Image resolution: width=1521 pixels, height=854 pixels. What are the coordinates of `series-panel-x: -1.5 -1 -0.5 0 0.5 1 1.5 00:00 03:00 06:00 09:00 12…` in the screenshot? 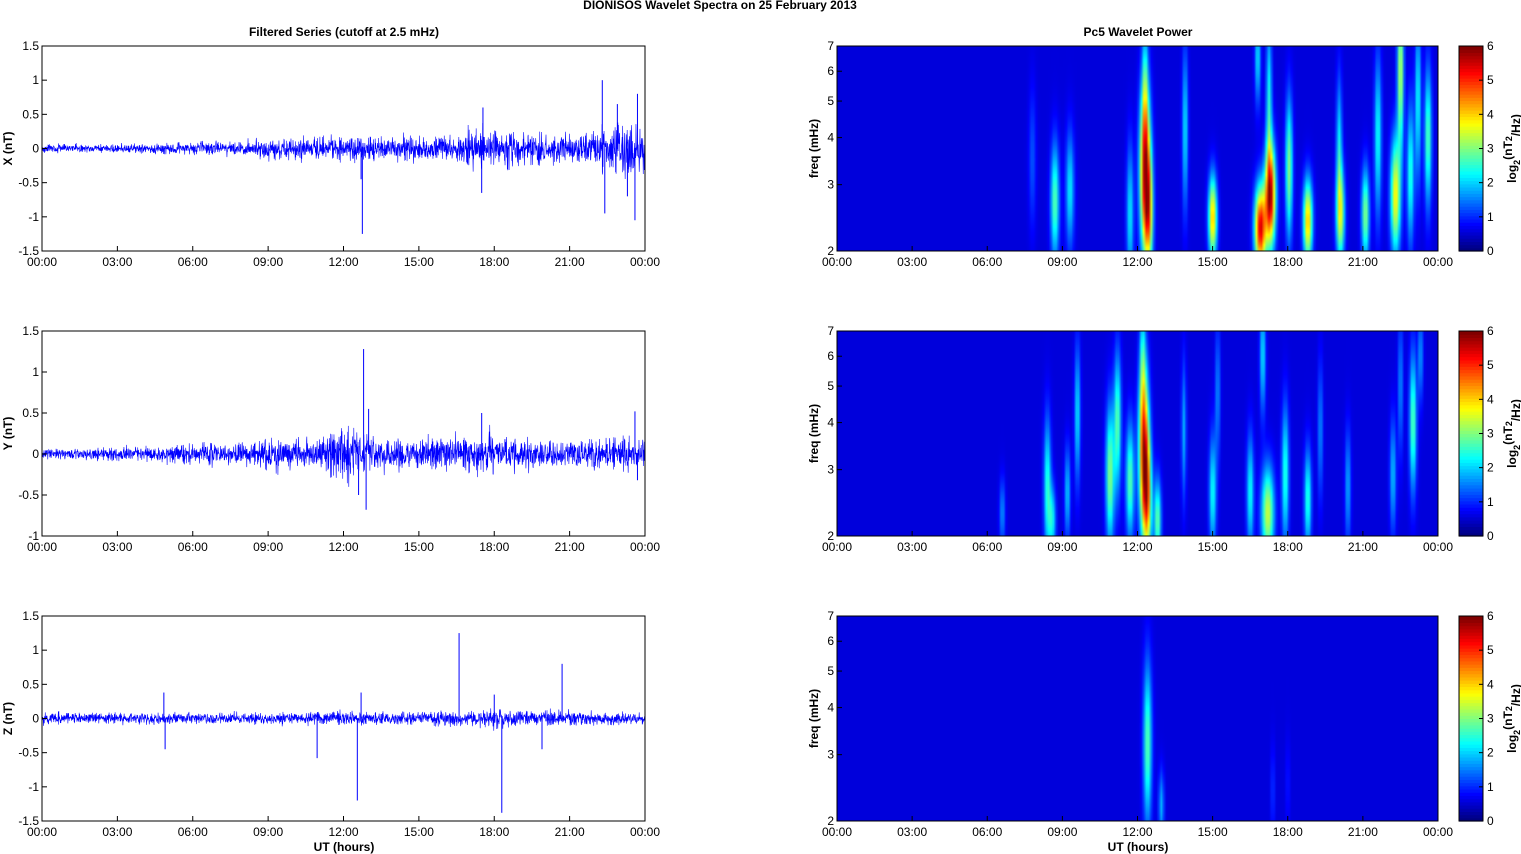 It's located at (330, 154).